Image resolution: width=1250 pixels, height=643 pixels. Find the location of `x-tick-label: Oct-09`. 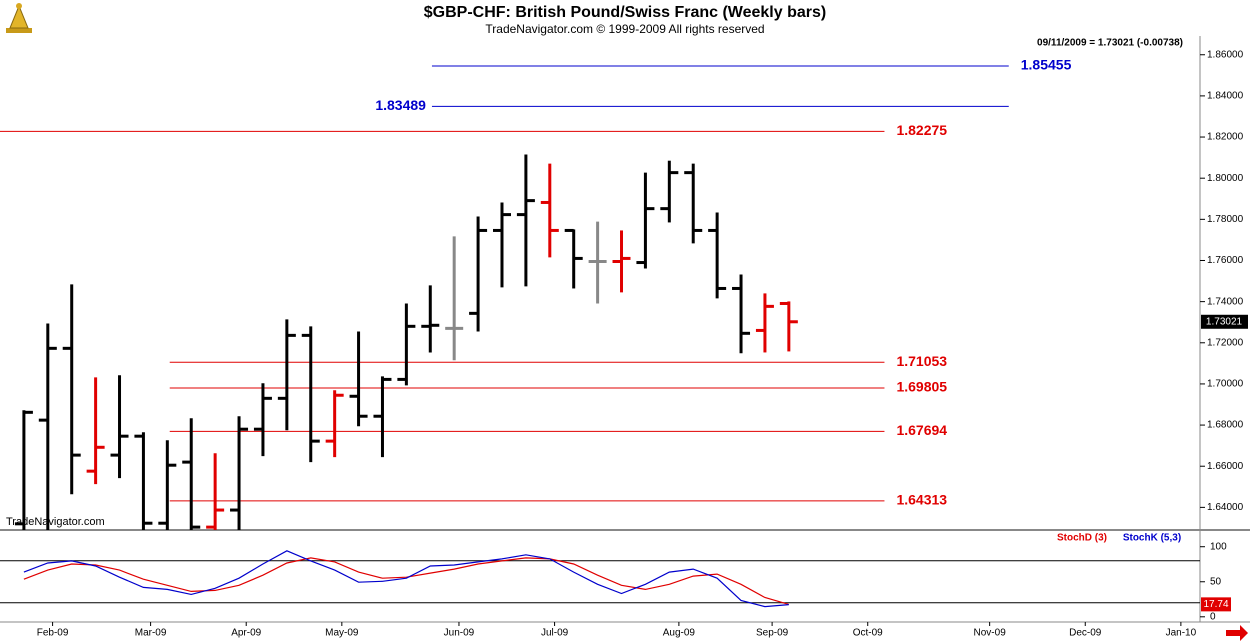

x-tick-label: Oct-09 is located at coordinates (868, 633).